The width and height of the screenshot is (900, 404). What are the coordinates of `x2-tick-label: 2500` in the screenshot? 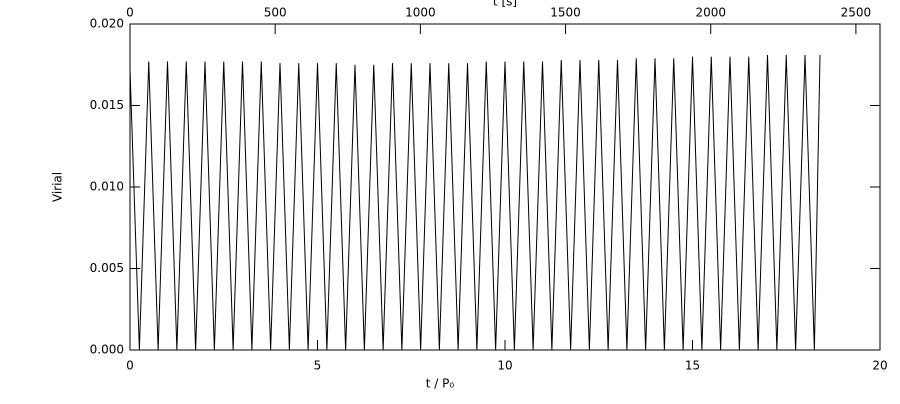 It's located at (856, 13).